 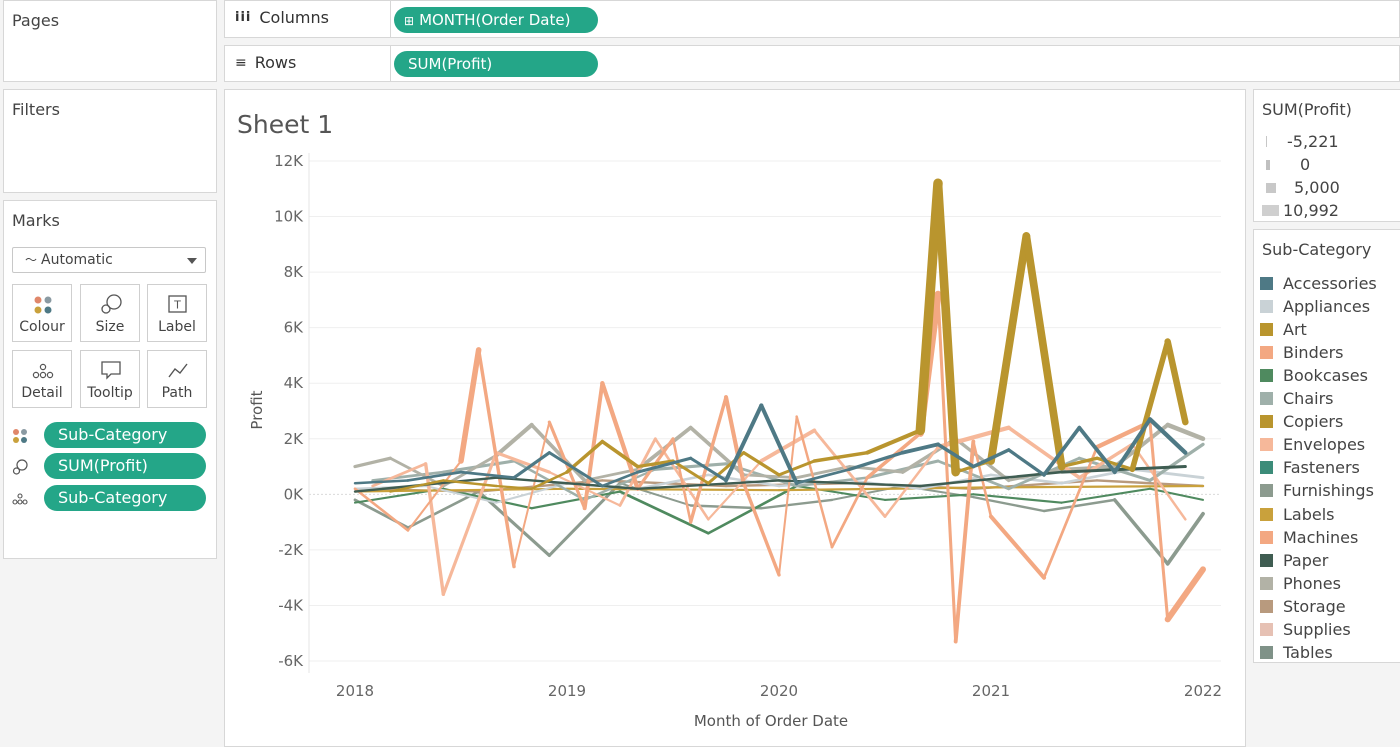 What do you see at coordinates (1294, 560) in the screenshot?
I see `legend-item-paper: Paper` at bounding box center [1294, 560].